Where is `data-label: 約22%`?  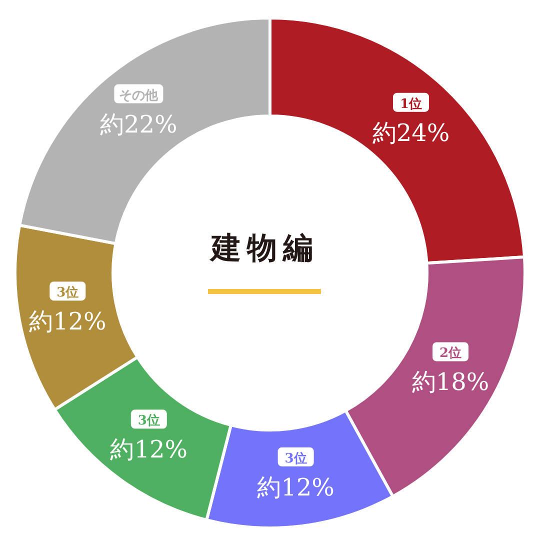 data-label: 約22% is located at coordinates (139, 124).